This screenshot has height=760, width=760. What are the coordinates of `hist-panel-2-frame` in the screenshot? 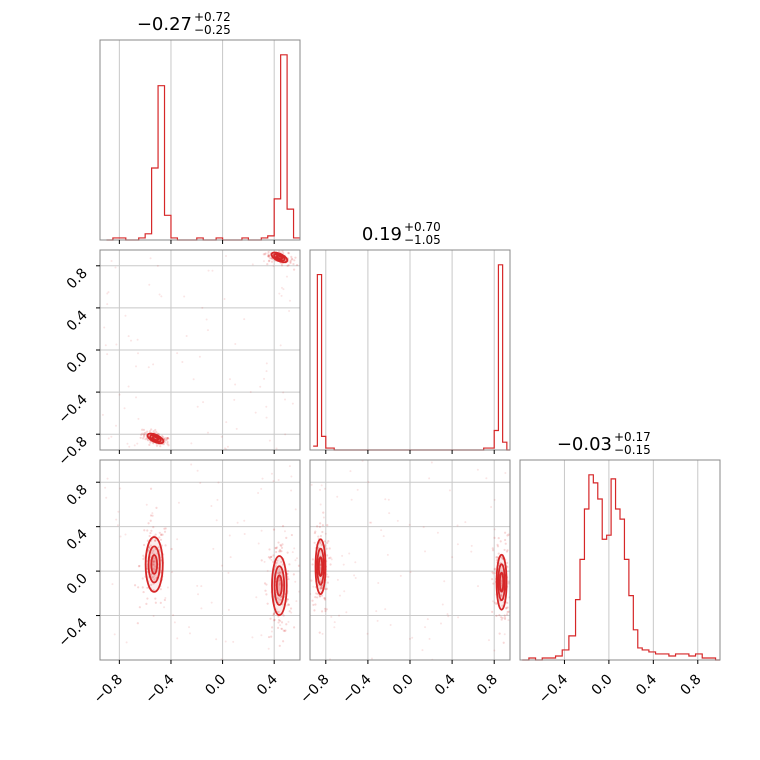 It's located at (620, 560).